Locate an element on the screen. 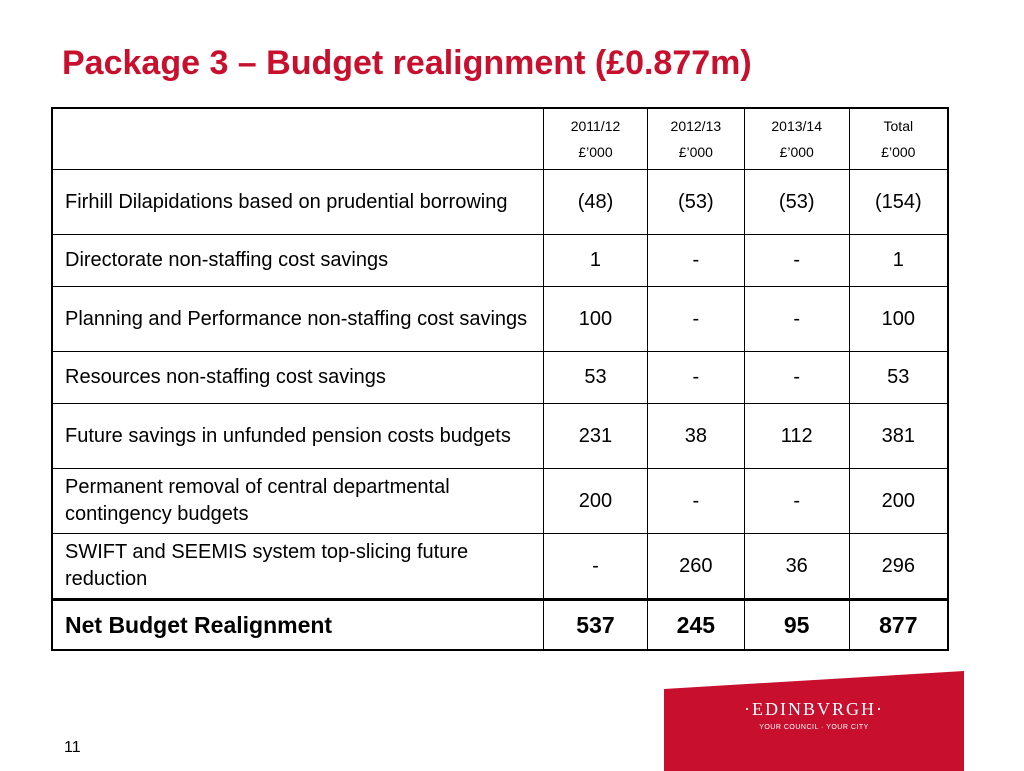 The height and width of the screenshot is (771, 1024). header-year: 2012/13 is located at coordinates (696, 126).